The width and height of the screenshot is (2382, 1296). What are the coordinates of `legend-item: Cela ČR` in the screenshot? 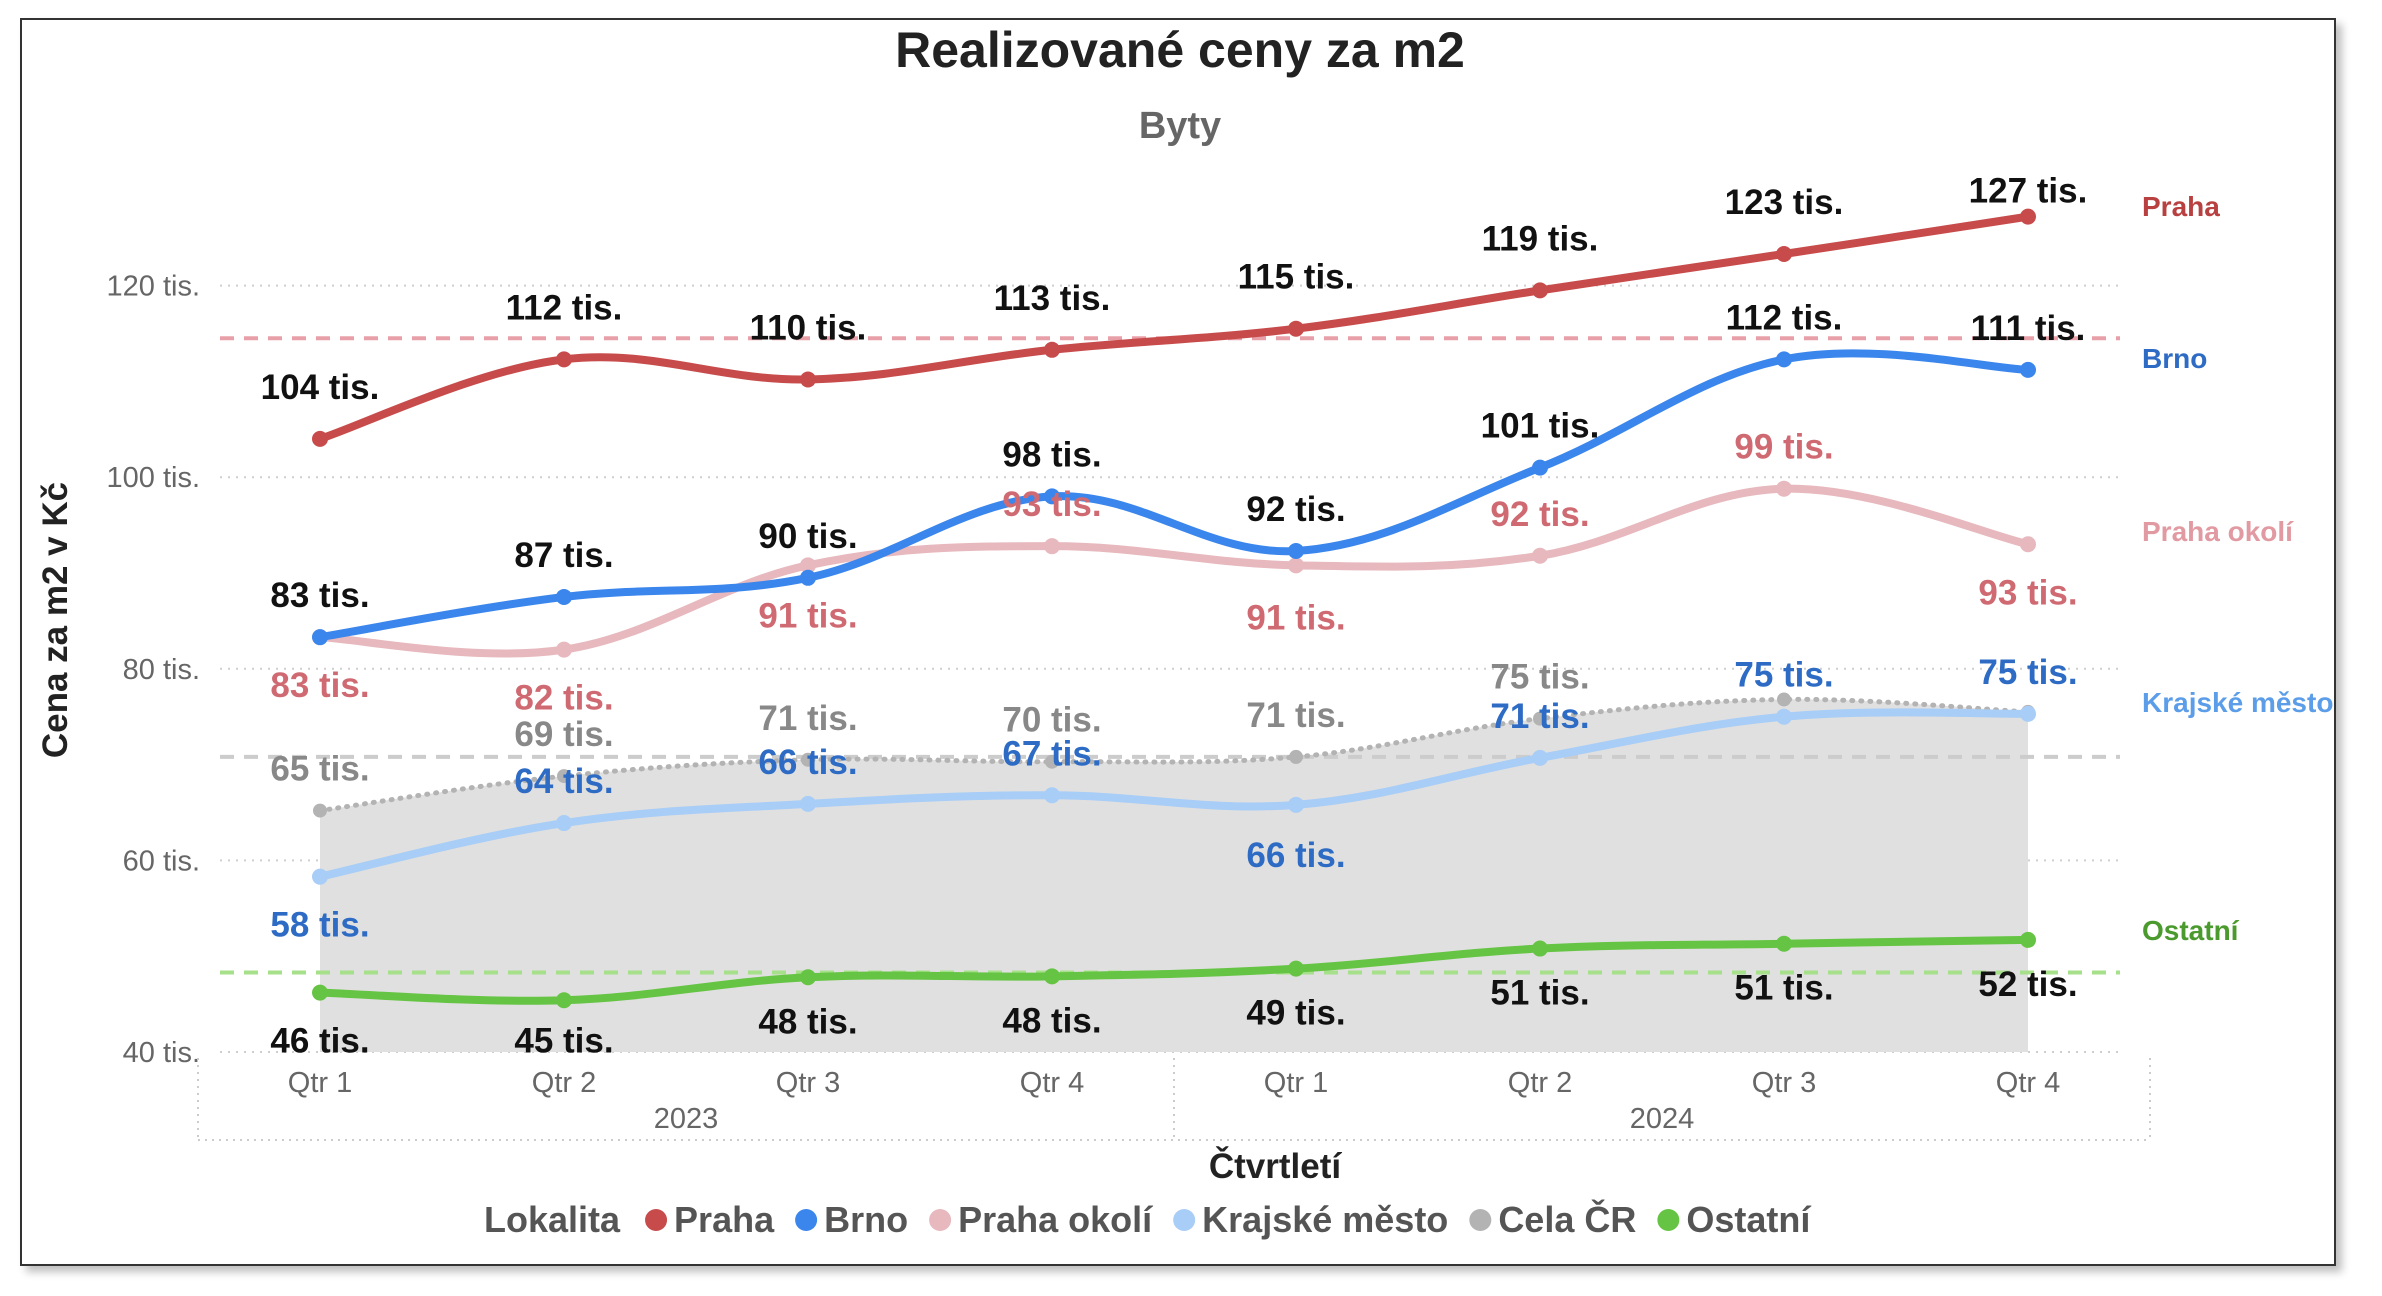 It's located at (1567, 1219).